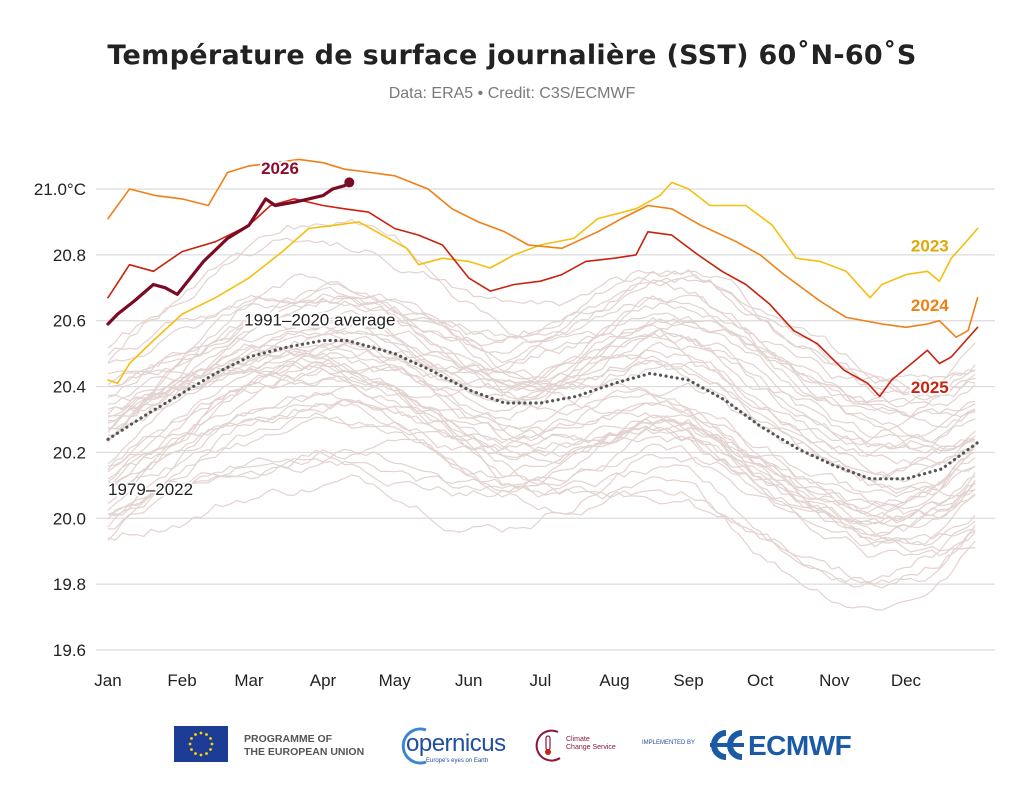 This screenshot has width=1024, height=798. Describe the element at coordinates (288, 739) in the screenshot. I see `eu-text-line1: PROGRAMME OF` at that location.